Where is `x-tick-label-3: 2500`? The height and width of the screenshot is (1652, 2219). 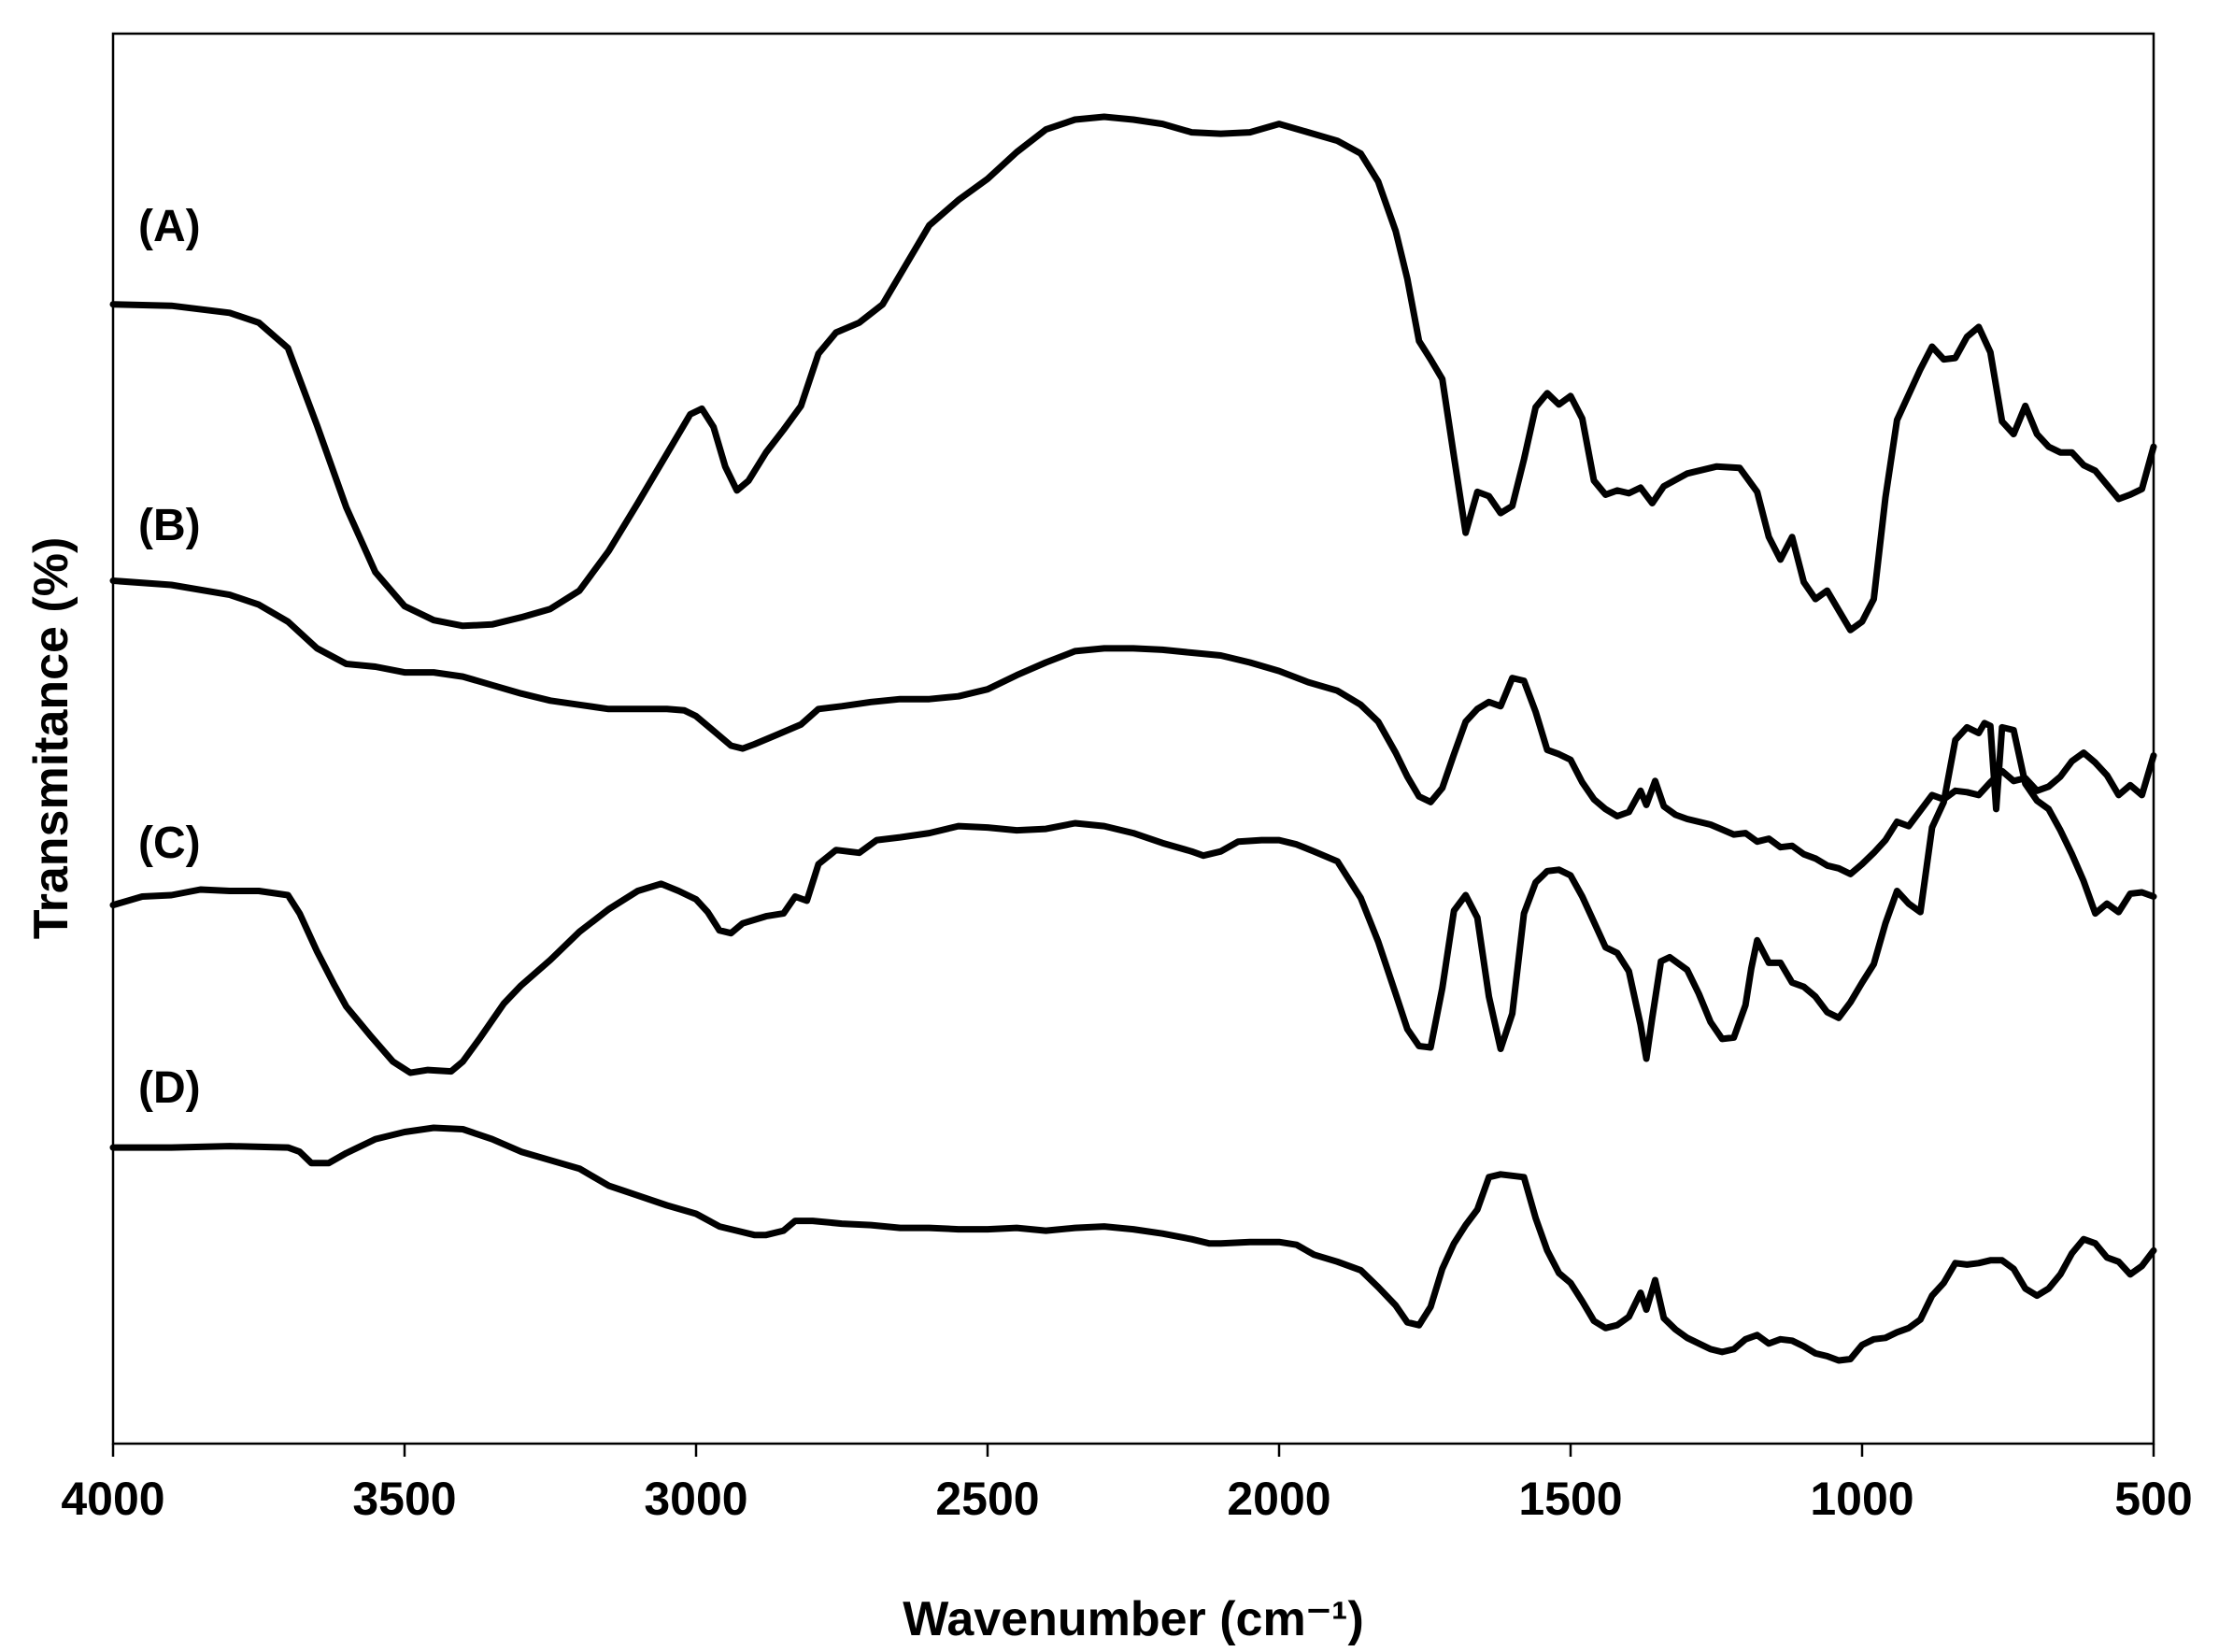
x-tick-label-3: 2500 is located at coordinates (987, 1499).